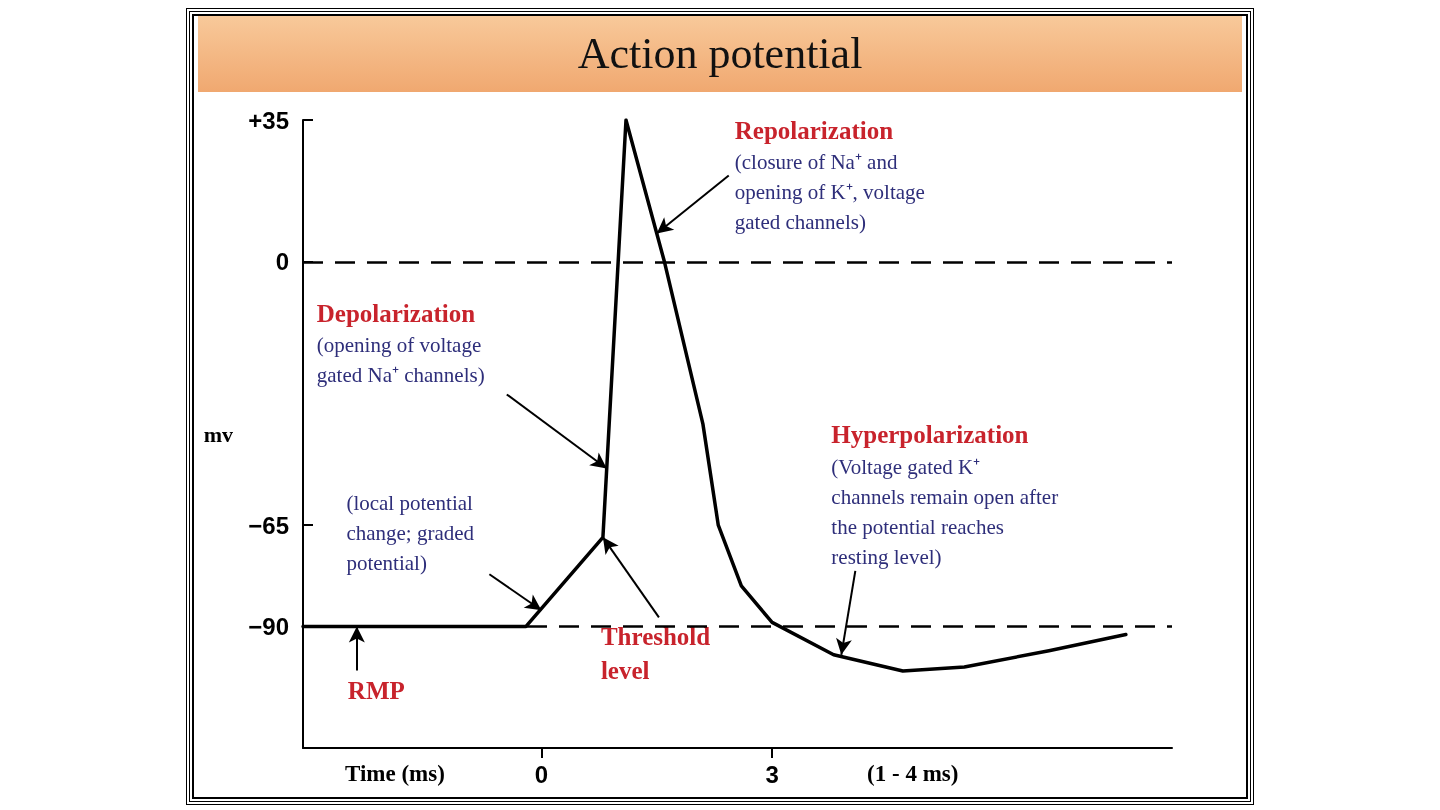  I want to click on annotation: Threshold level, so click(655, 653).